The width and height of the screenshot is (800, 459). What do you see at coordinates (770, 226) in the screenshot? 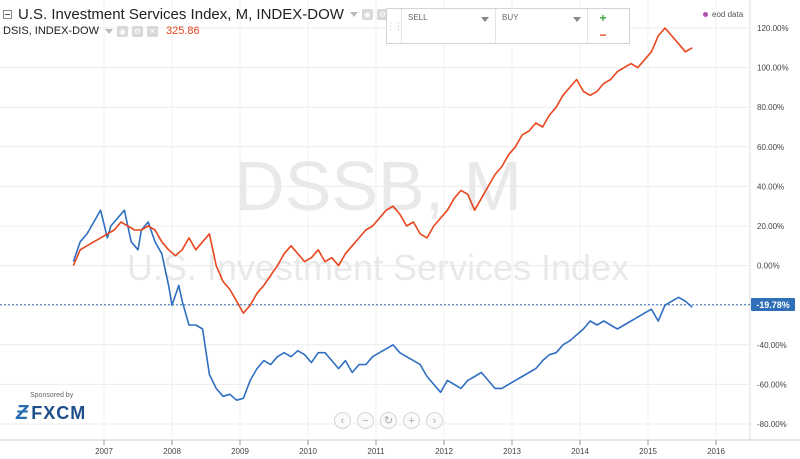
I see `y-tick-label: 20.00%` at bounding box center [770, 226].